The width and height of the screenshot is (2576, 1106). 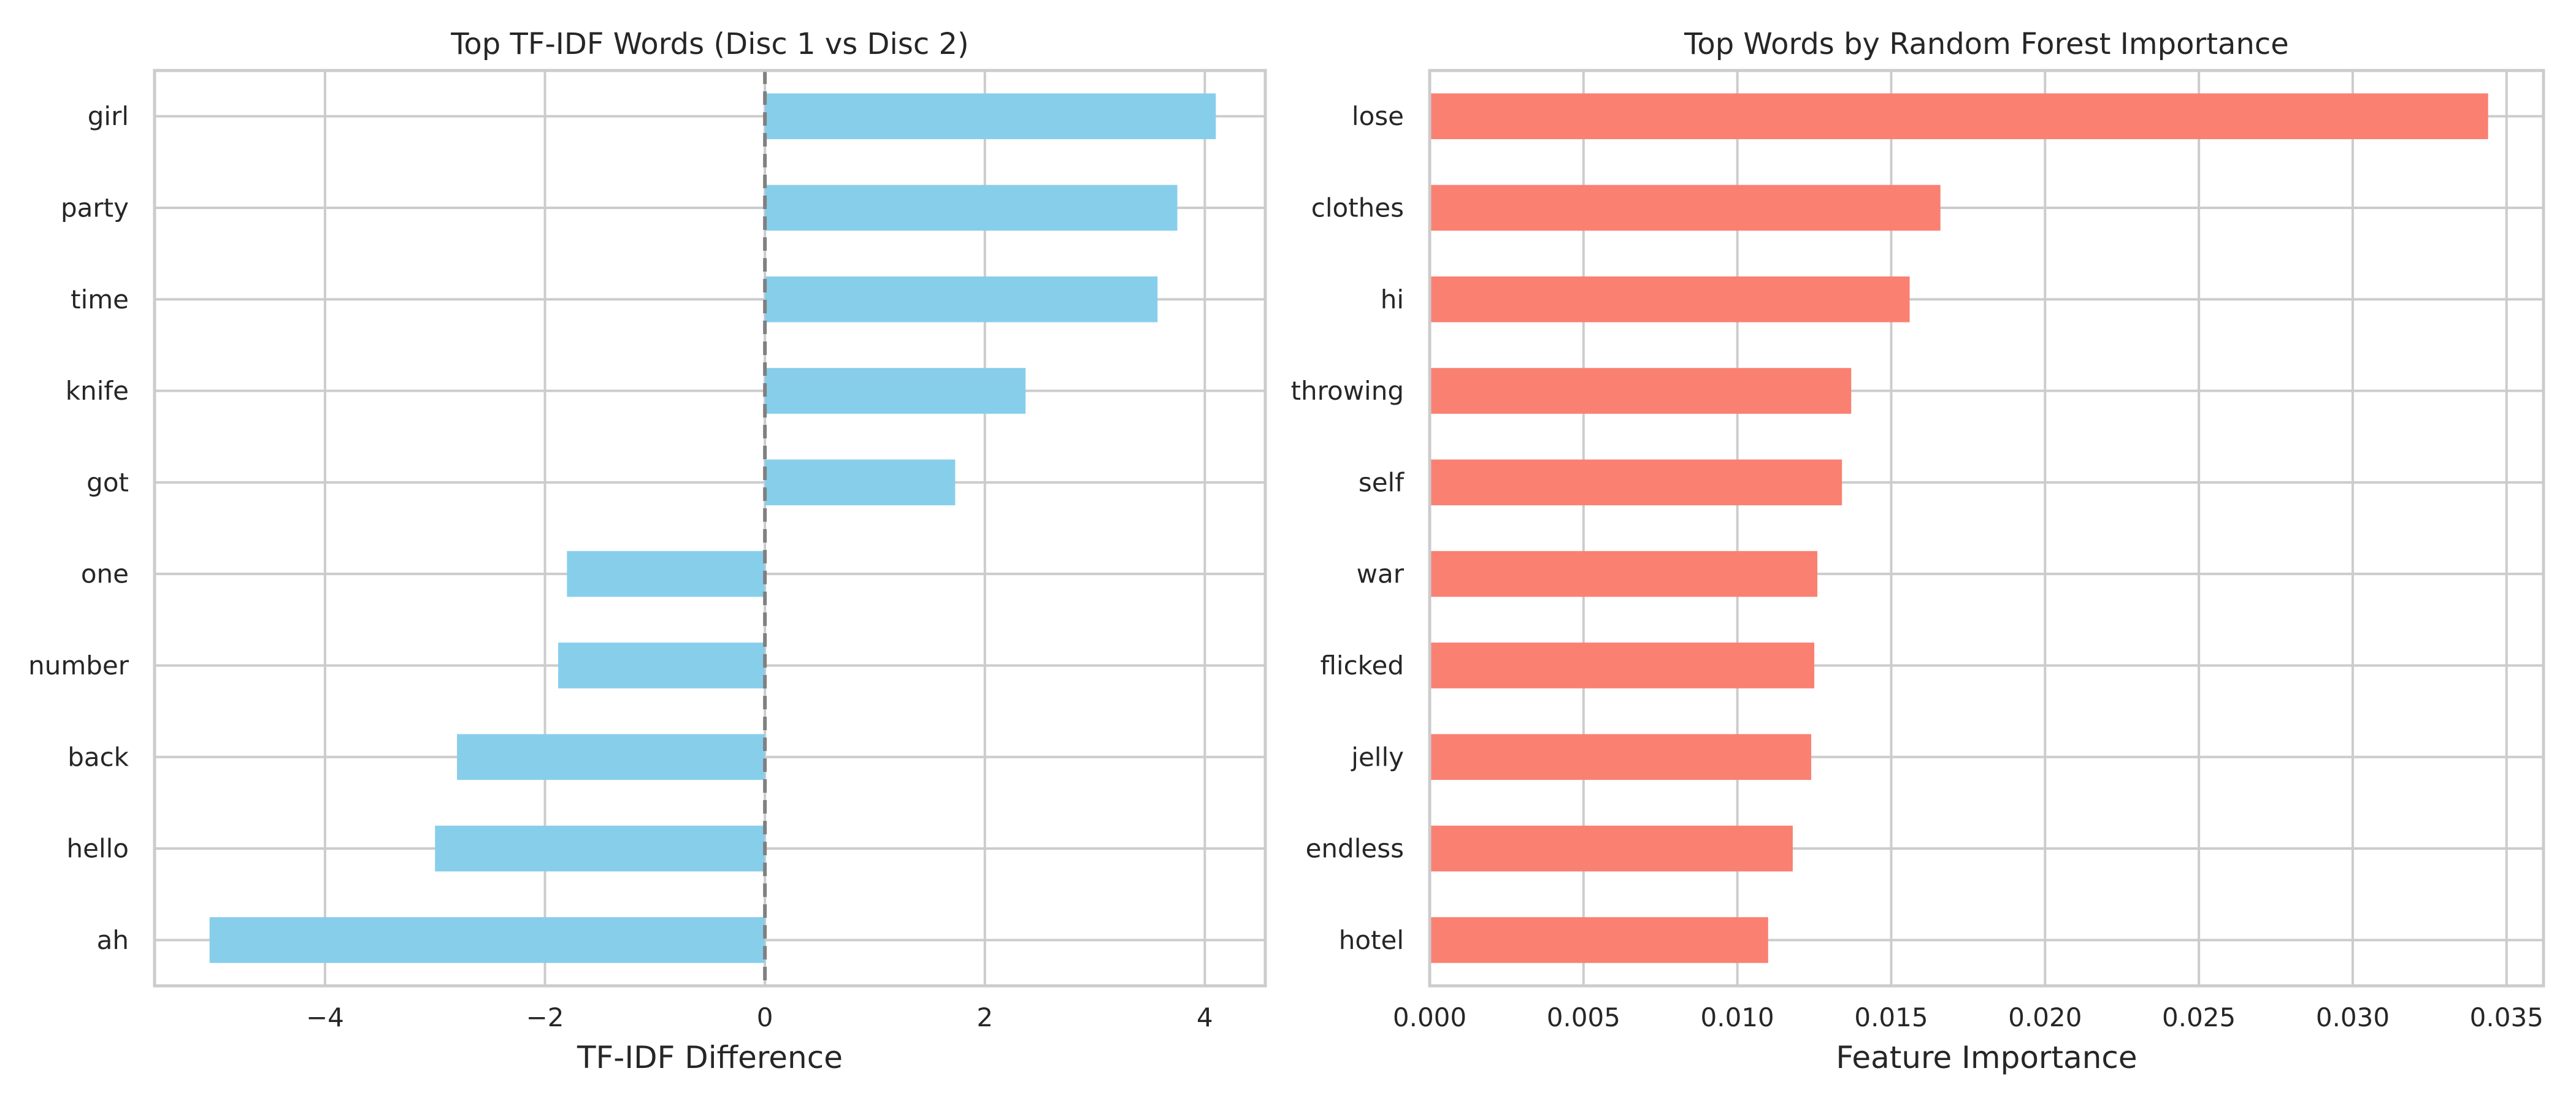 What do you see at coordinates (895, 391) in the screenshot?
I see `bar-knife` at bounding box center [895, 391].